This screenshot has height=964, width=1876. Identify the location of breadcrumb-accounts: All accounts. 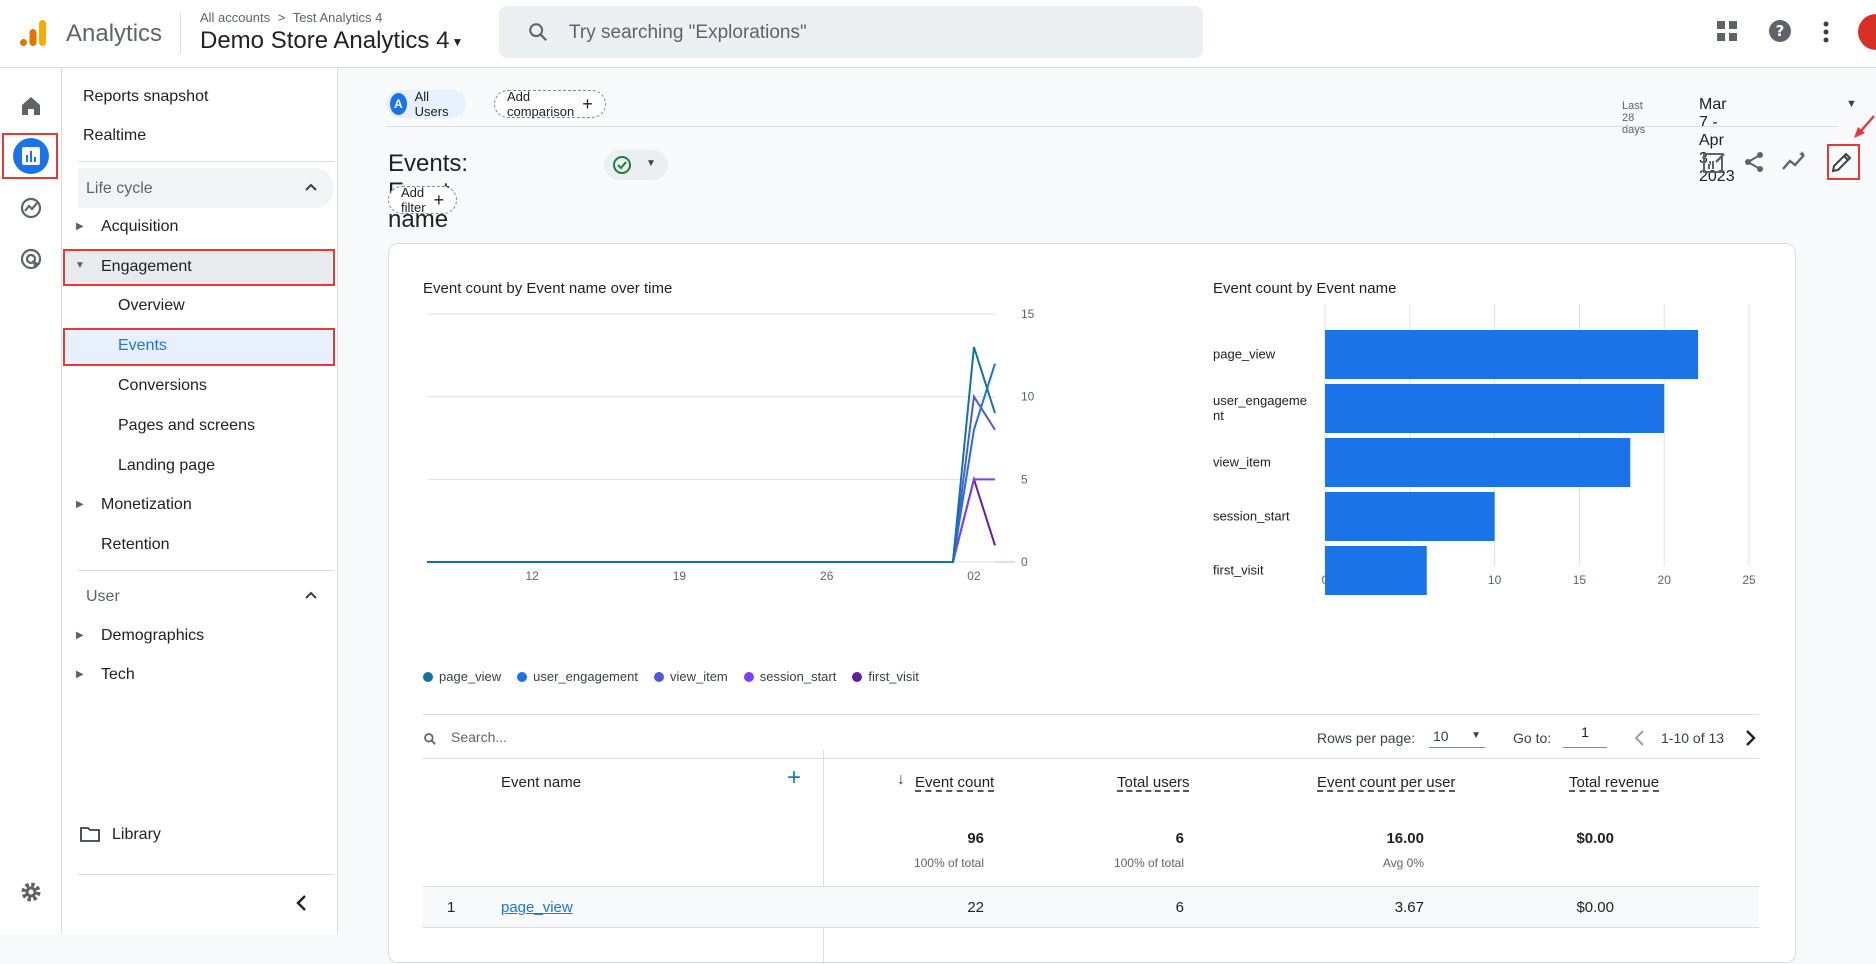
(235, 17).